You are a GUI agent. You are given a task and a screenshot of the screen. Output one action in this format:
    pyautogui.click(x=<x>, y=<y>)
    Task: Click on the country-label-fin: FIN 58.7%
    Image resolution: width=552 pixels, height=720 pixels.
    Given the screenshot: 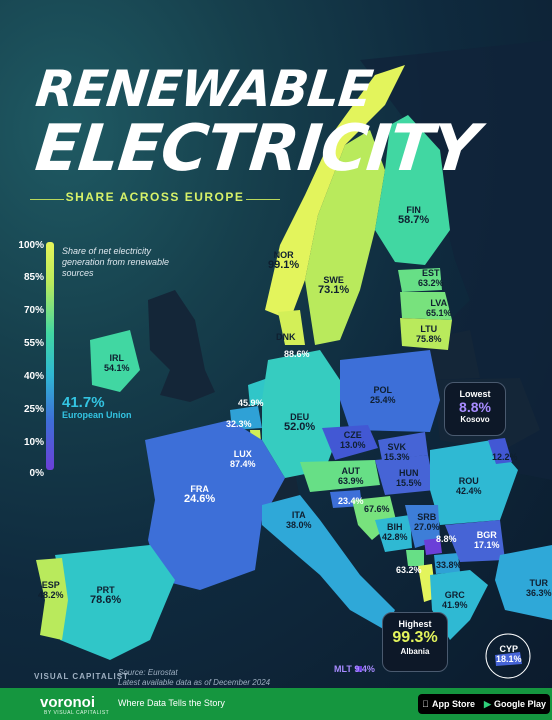 What is the action you would take?
    pyautogui.click(x=414, y=215)
    